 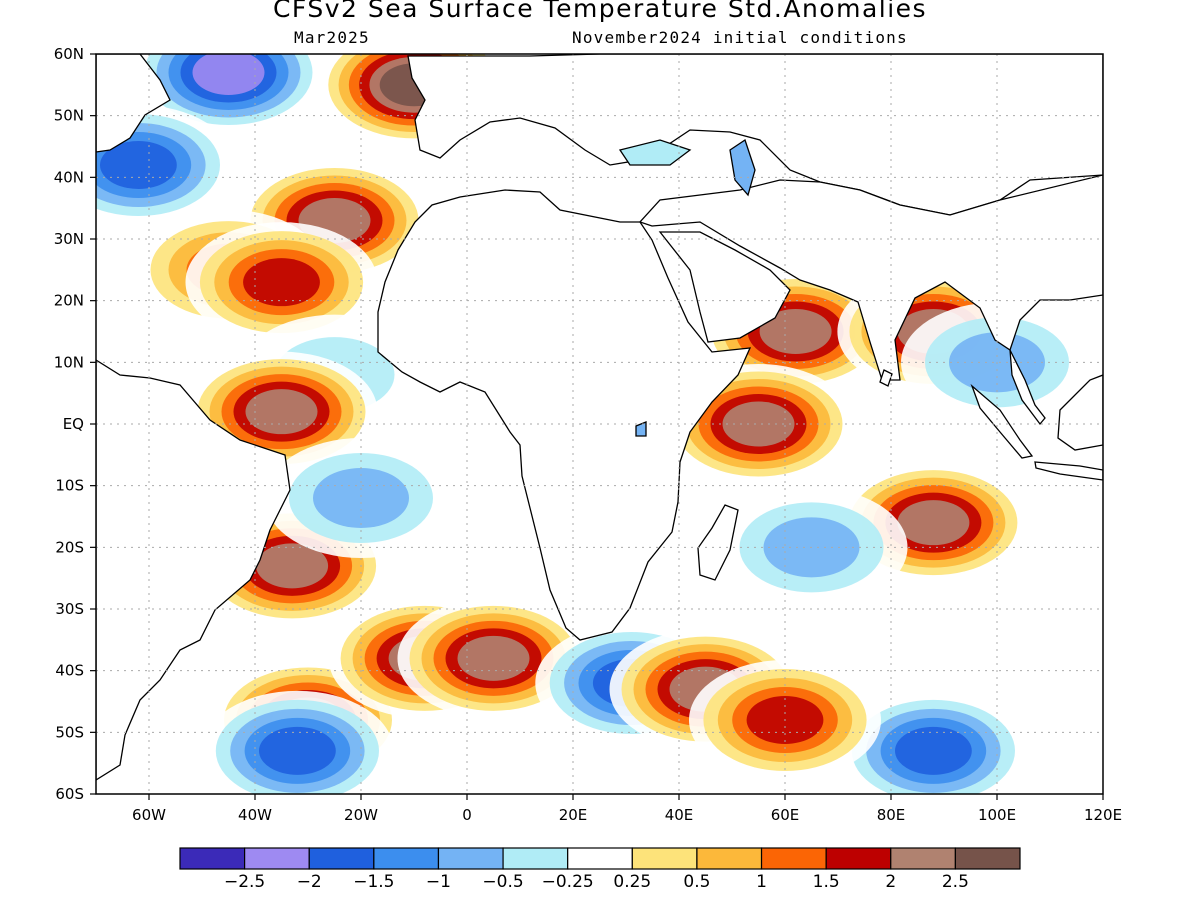 What do you see at coordinates (438, 882) in the screenshot?
I see `colorbar-label: −1` at bounding box center [438, 882].